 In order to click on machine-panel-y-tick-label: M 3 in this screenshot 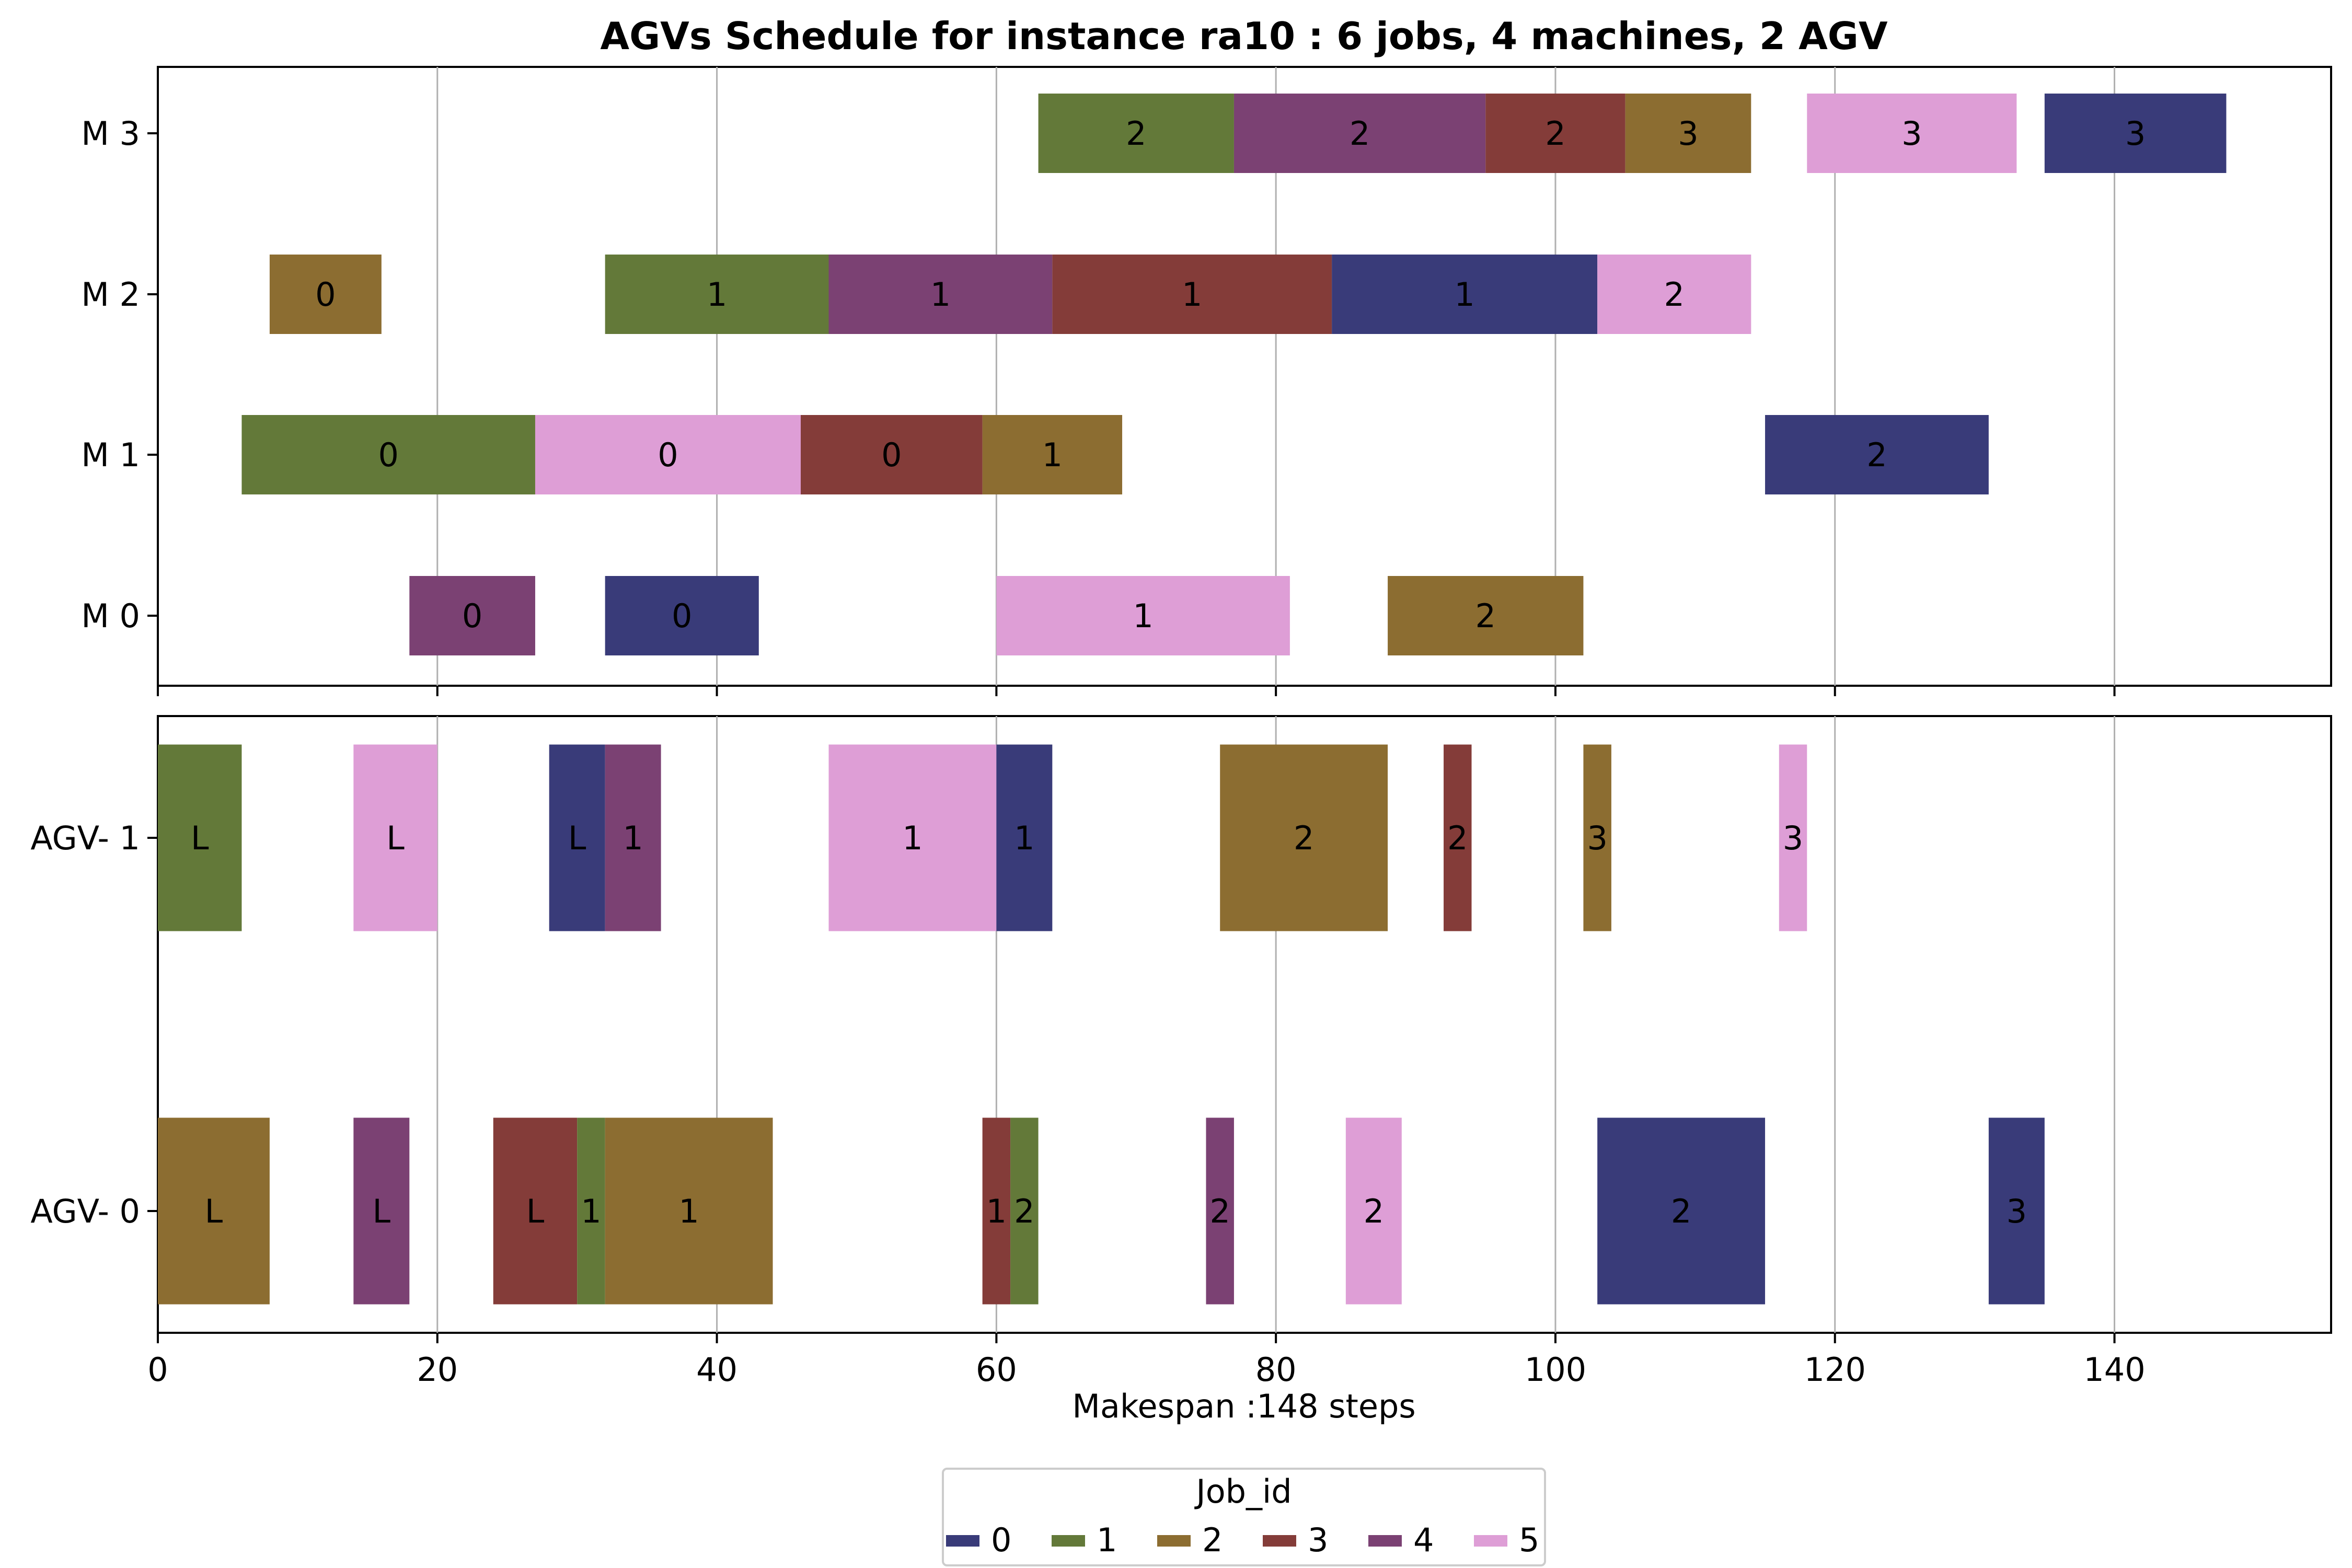, I will do `click(110, 133)`.